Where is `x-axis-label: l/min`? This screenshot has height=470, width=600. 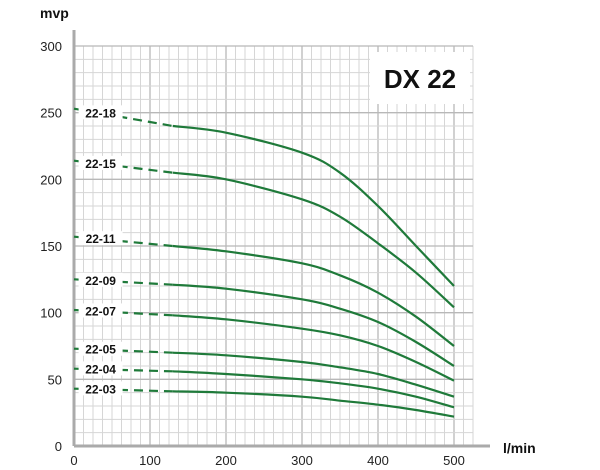
x-axis-label: l/min is located at coordinates (519, 448).